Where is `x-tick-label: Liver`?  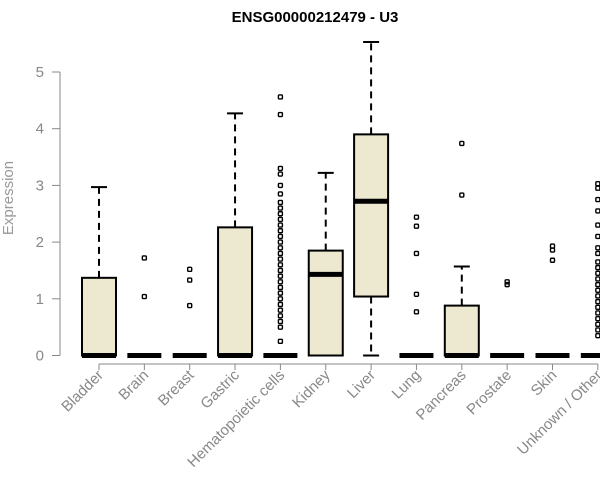 x-tick-label: Liver is located at coordinates (361, 384).